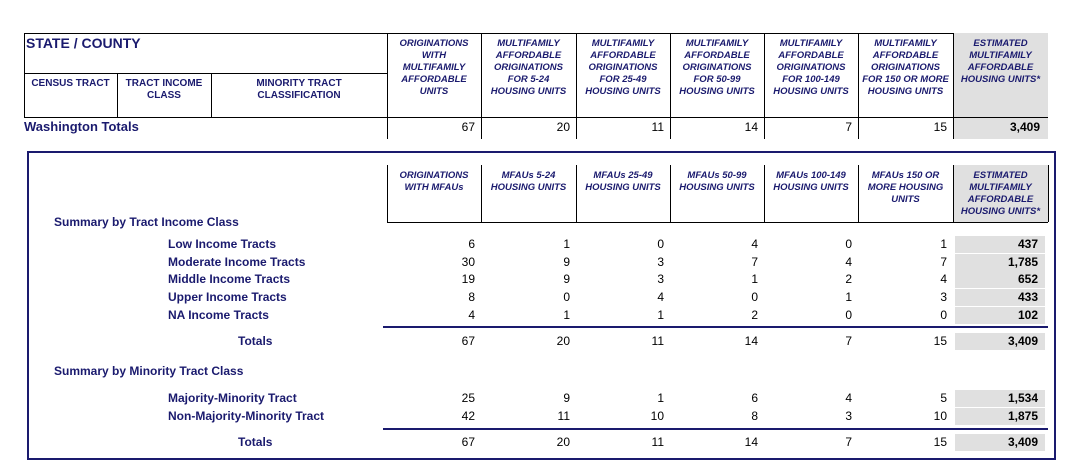  I want to click on column-header: ORIGINATIONS WITH MFAUs, so click(434, 181).